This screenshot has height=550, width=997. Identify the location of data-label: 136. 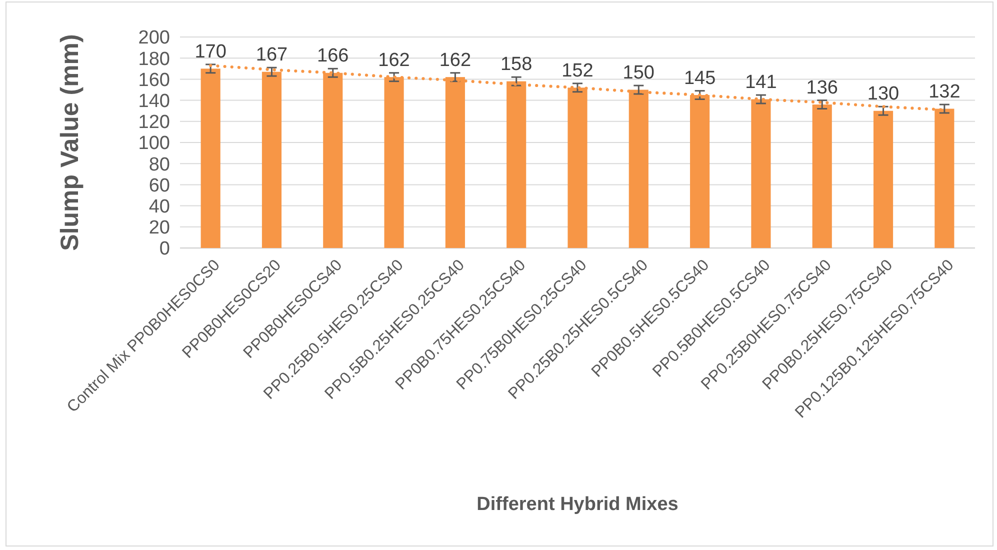
(822, 87).